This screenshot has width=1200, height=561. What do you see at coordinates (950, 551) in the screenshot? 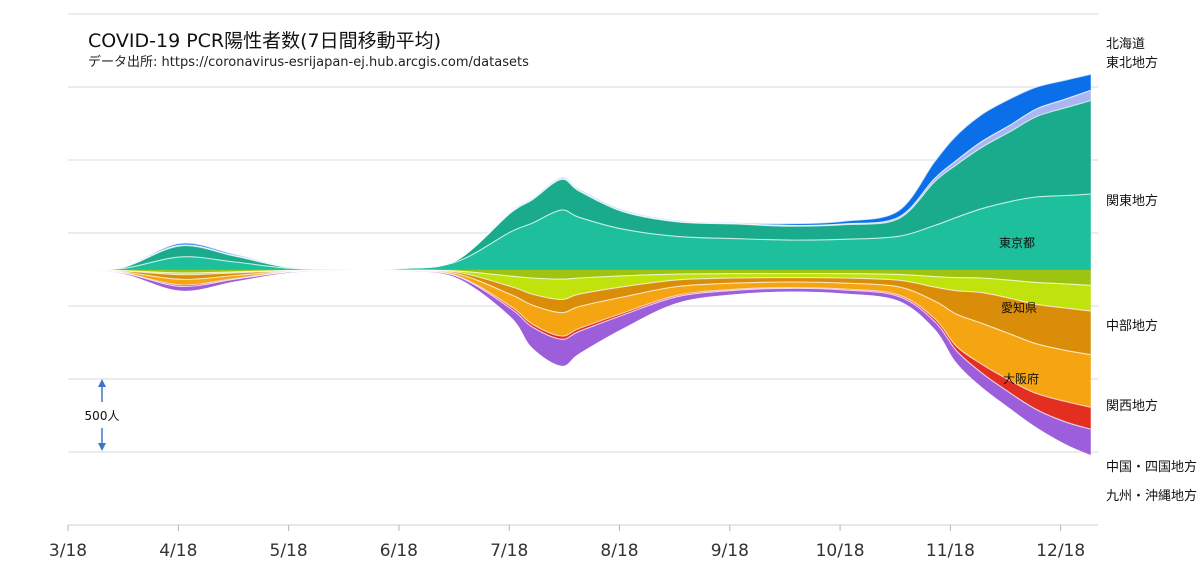
I see `x-tick-label: 11/18` at bounding box center [950, 551].